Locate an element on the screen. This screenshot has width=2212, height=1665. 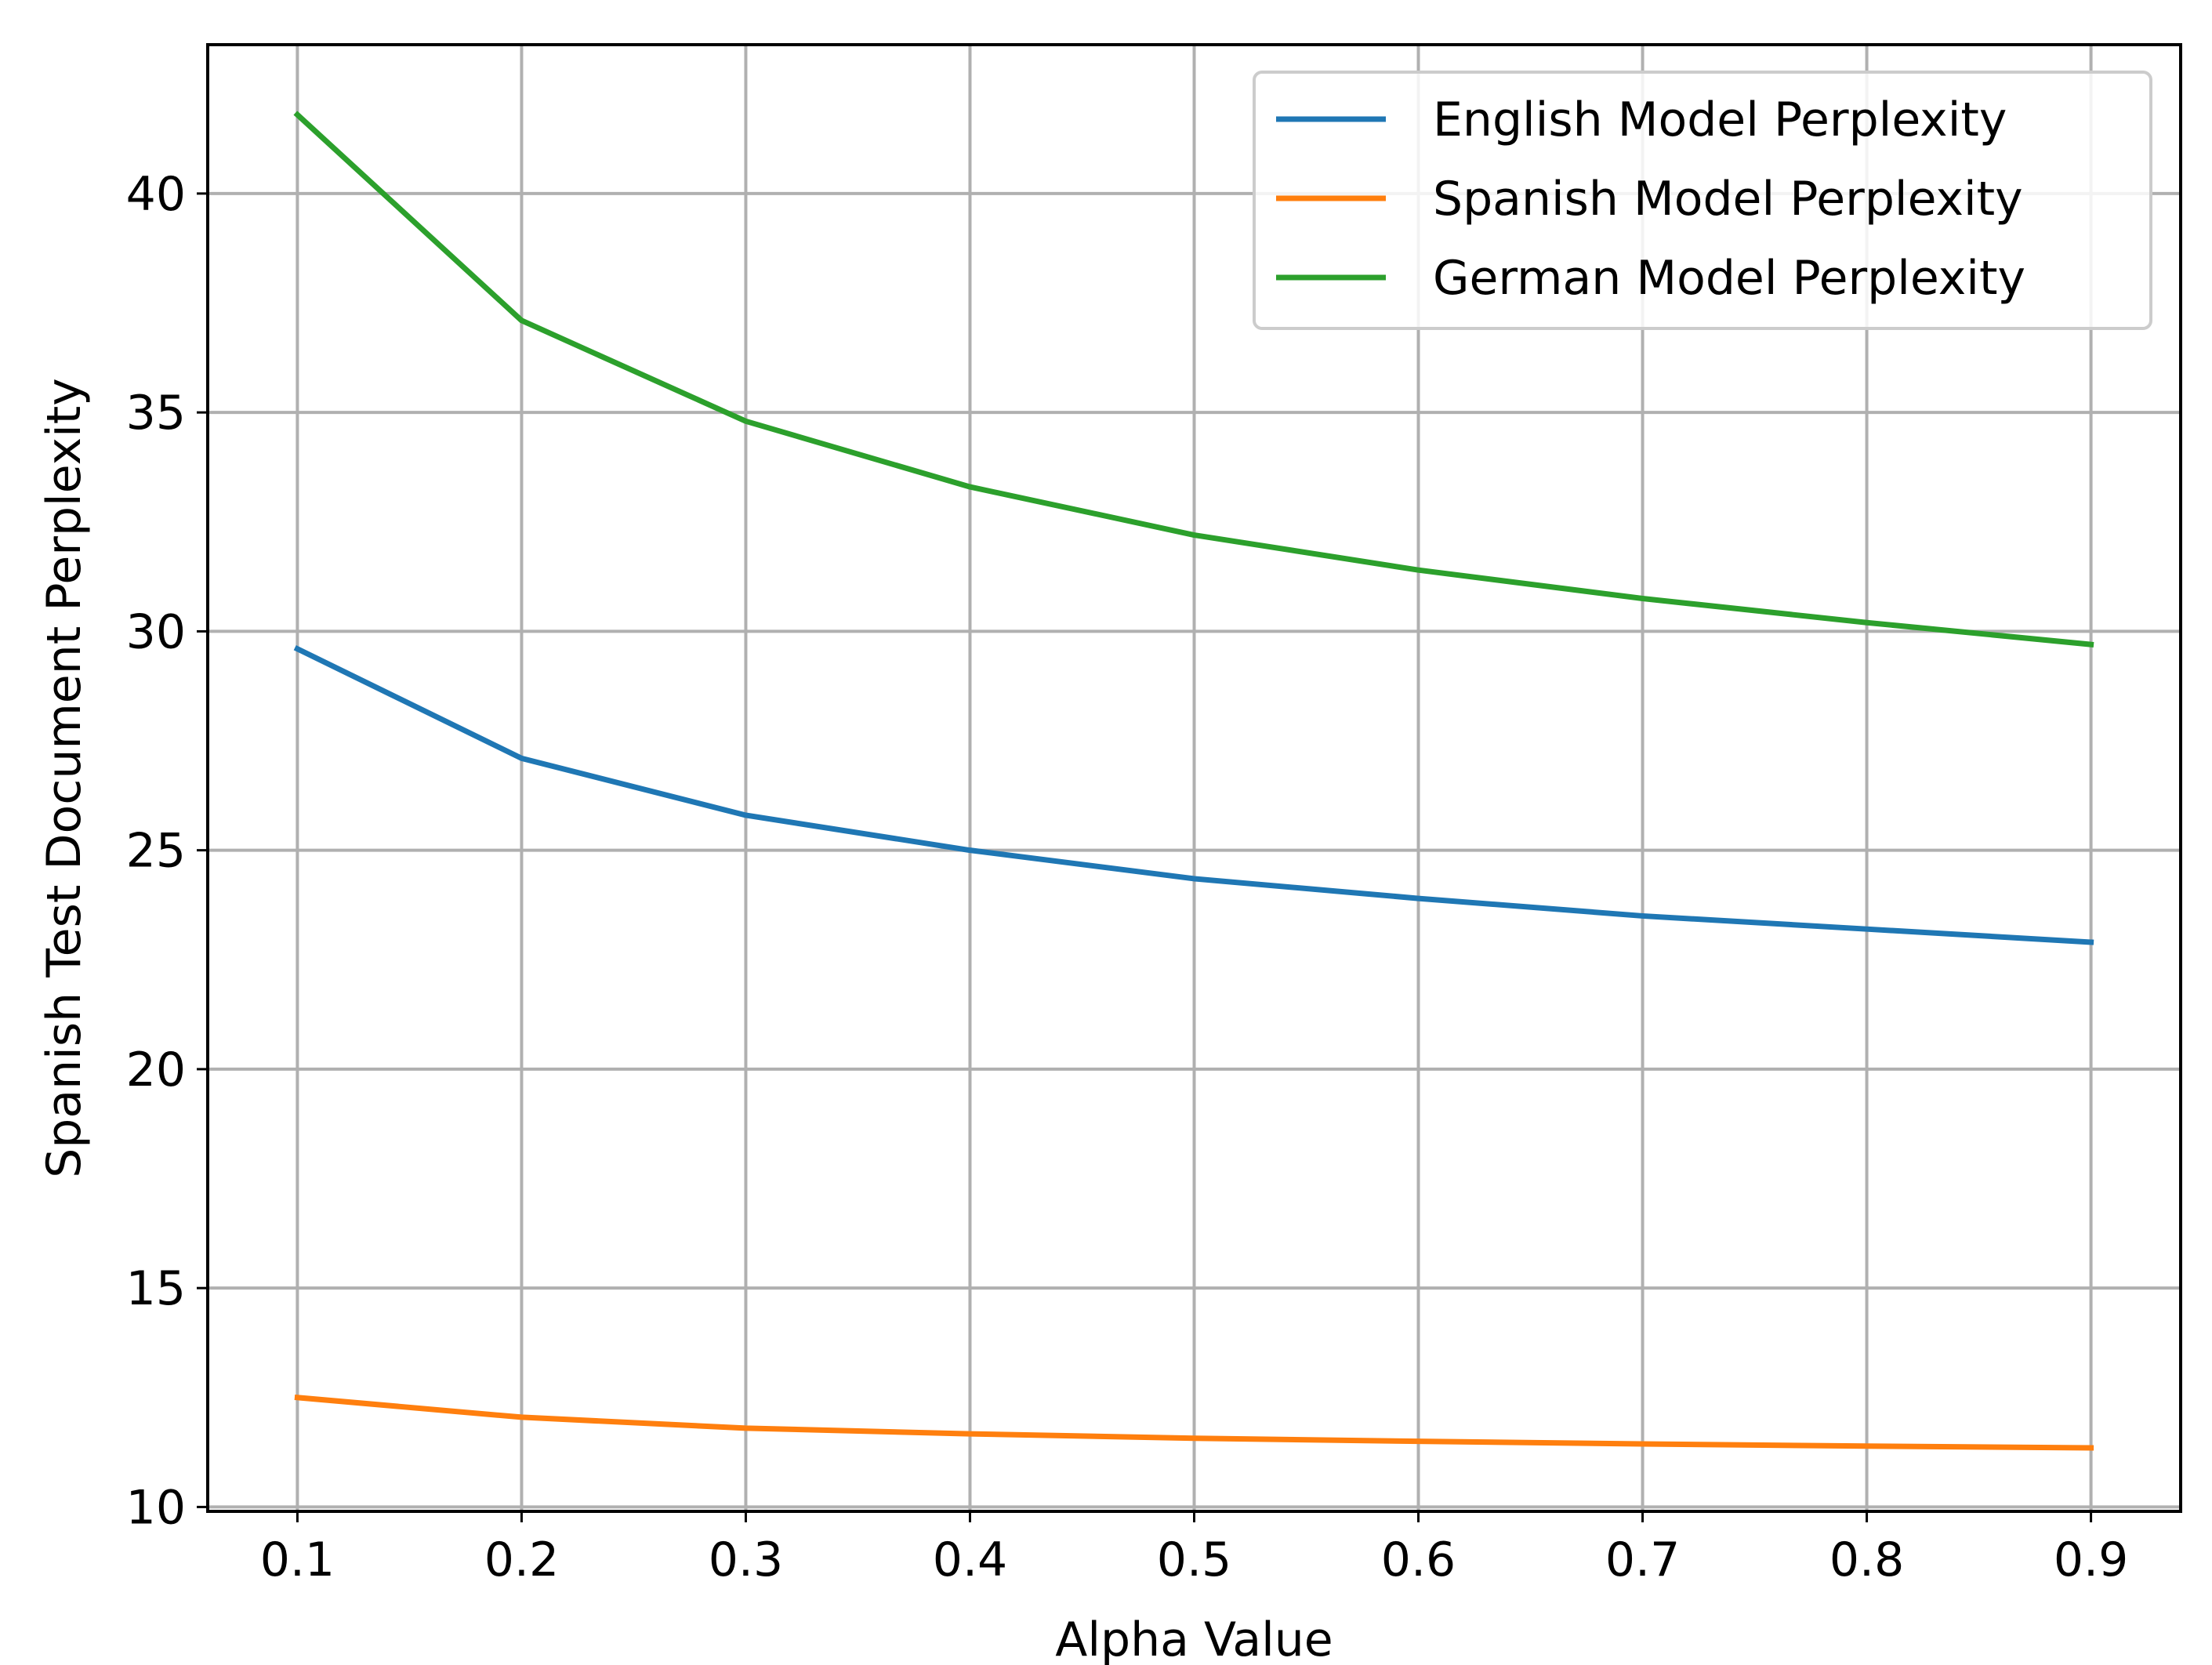
x-axis-label: Alpha Value is located at coordinates (1194, 1638).